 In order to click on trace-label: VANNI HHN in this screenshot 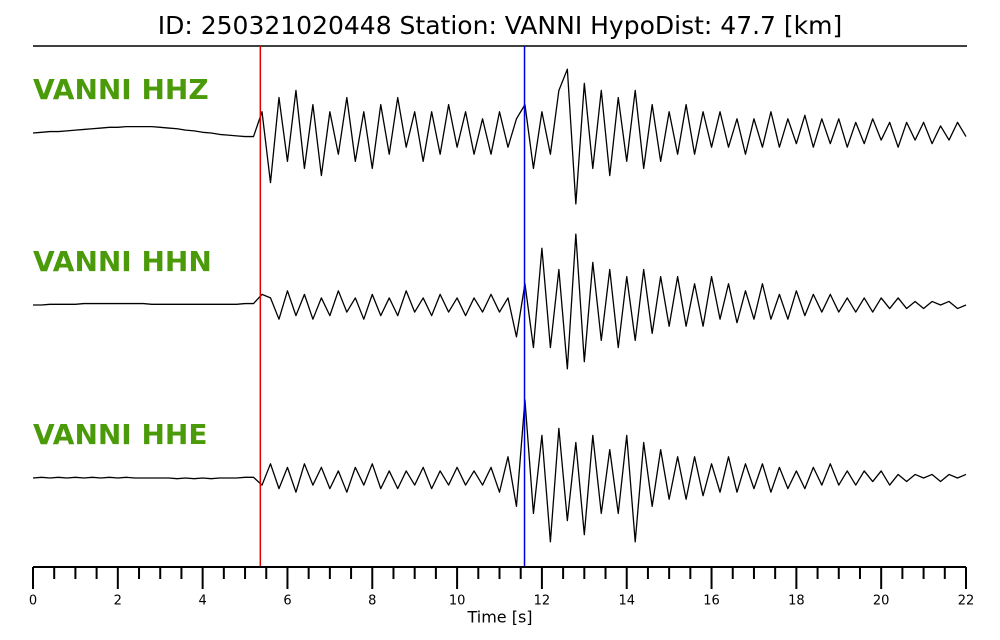, I will do `click(122, 261)`.